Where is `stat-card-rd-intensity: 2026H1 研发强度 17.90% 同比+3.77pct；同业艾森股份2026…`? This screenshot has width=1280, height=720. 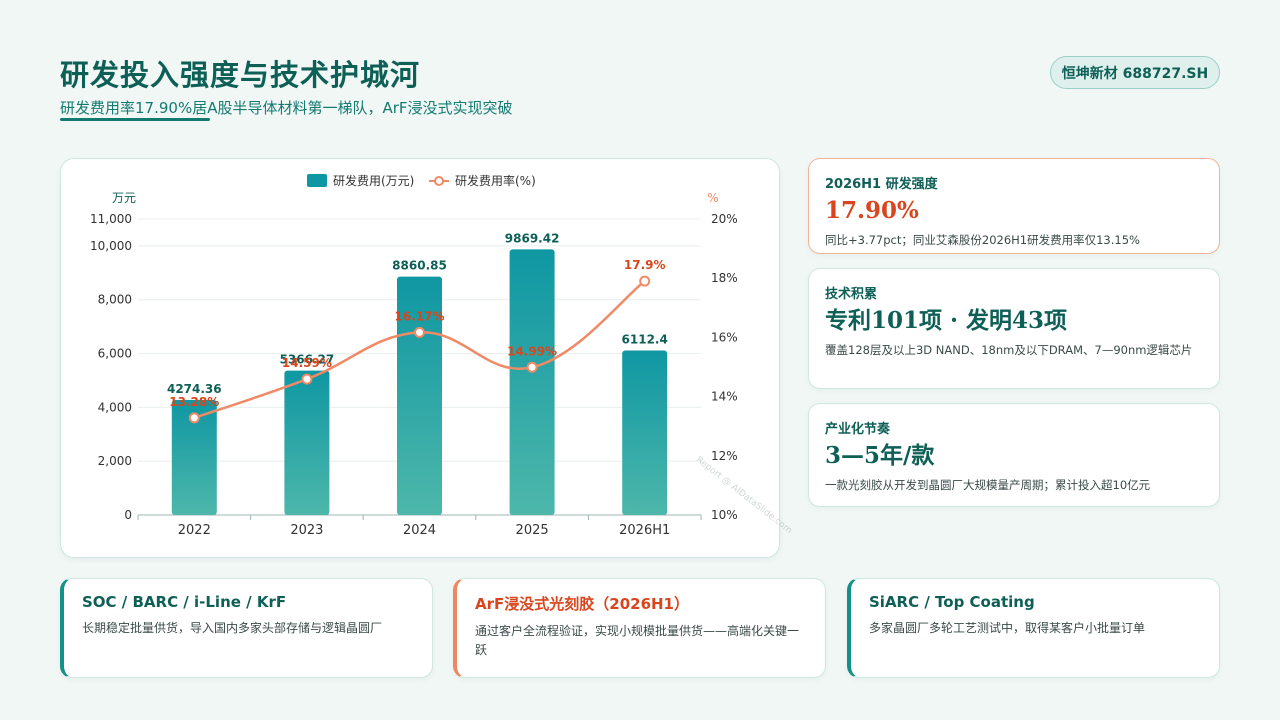
stat-card-rd-intensity: 2026H1 研发强度 17.90% 同比+3.77pct；同业艾森股份2026… is located at coordinates (1014, 206).